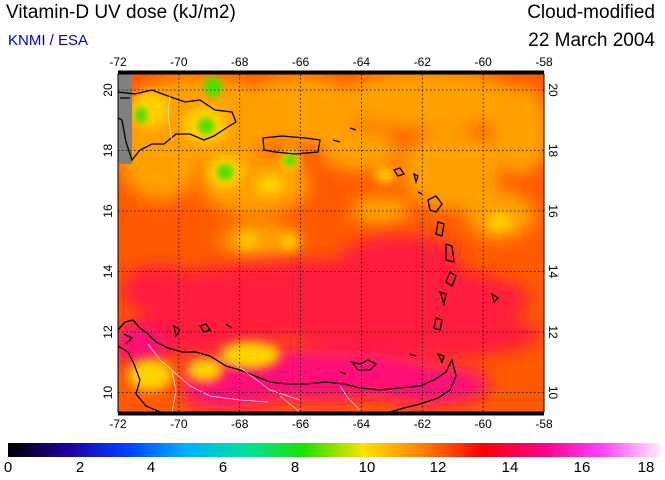  Describe the element at coordinates (331, 424) in the screenshot. I see `longitude-labels-bottom: -72 -70 -68 -66 -64 -62 -60 -58` at that location.